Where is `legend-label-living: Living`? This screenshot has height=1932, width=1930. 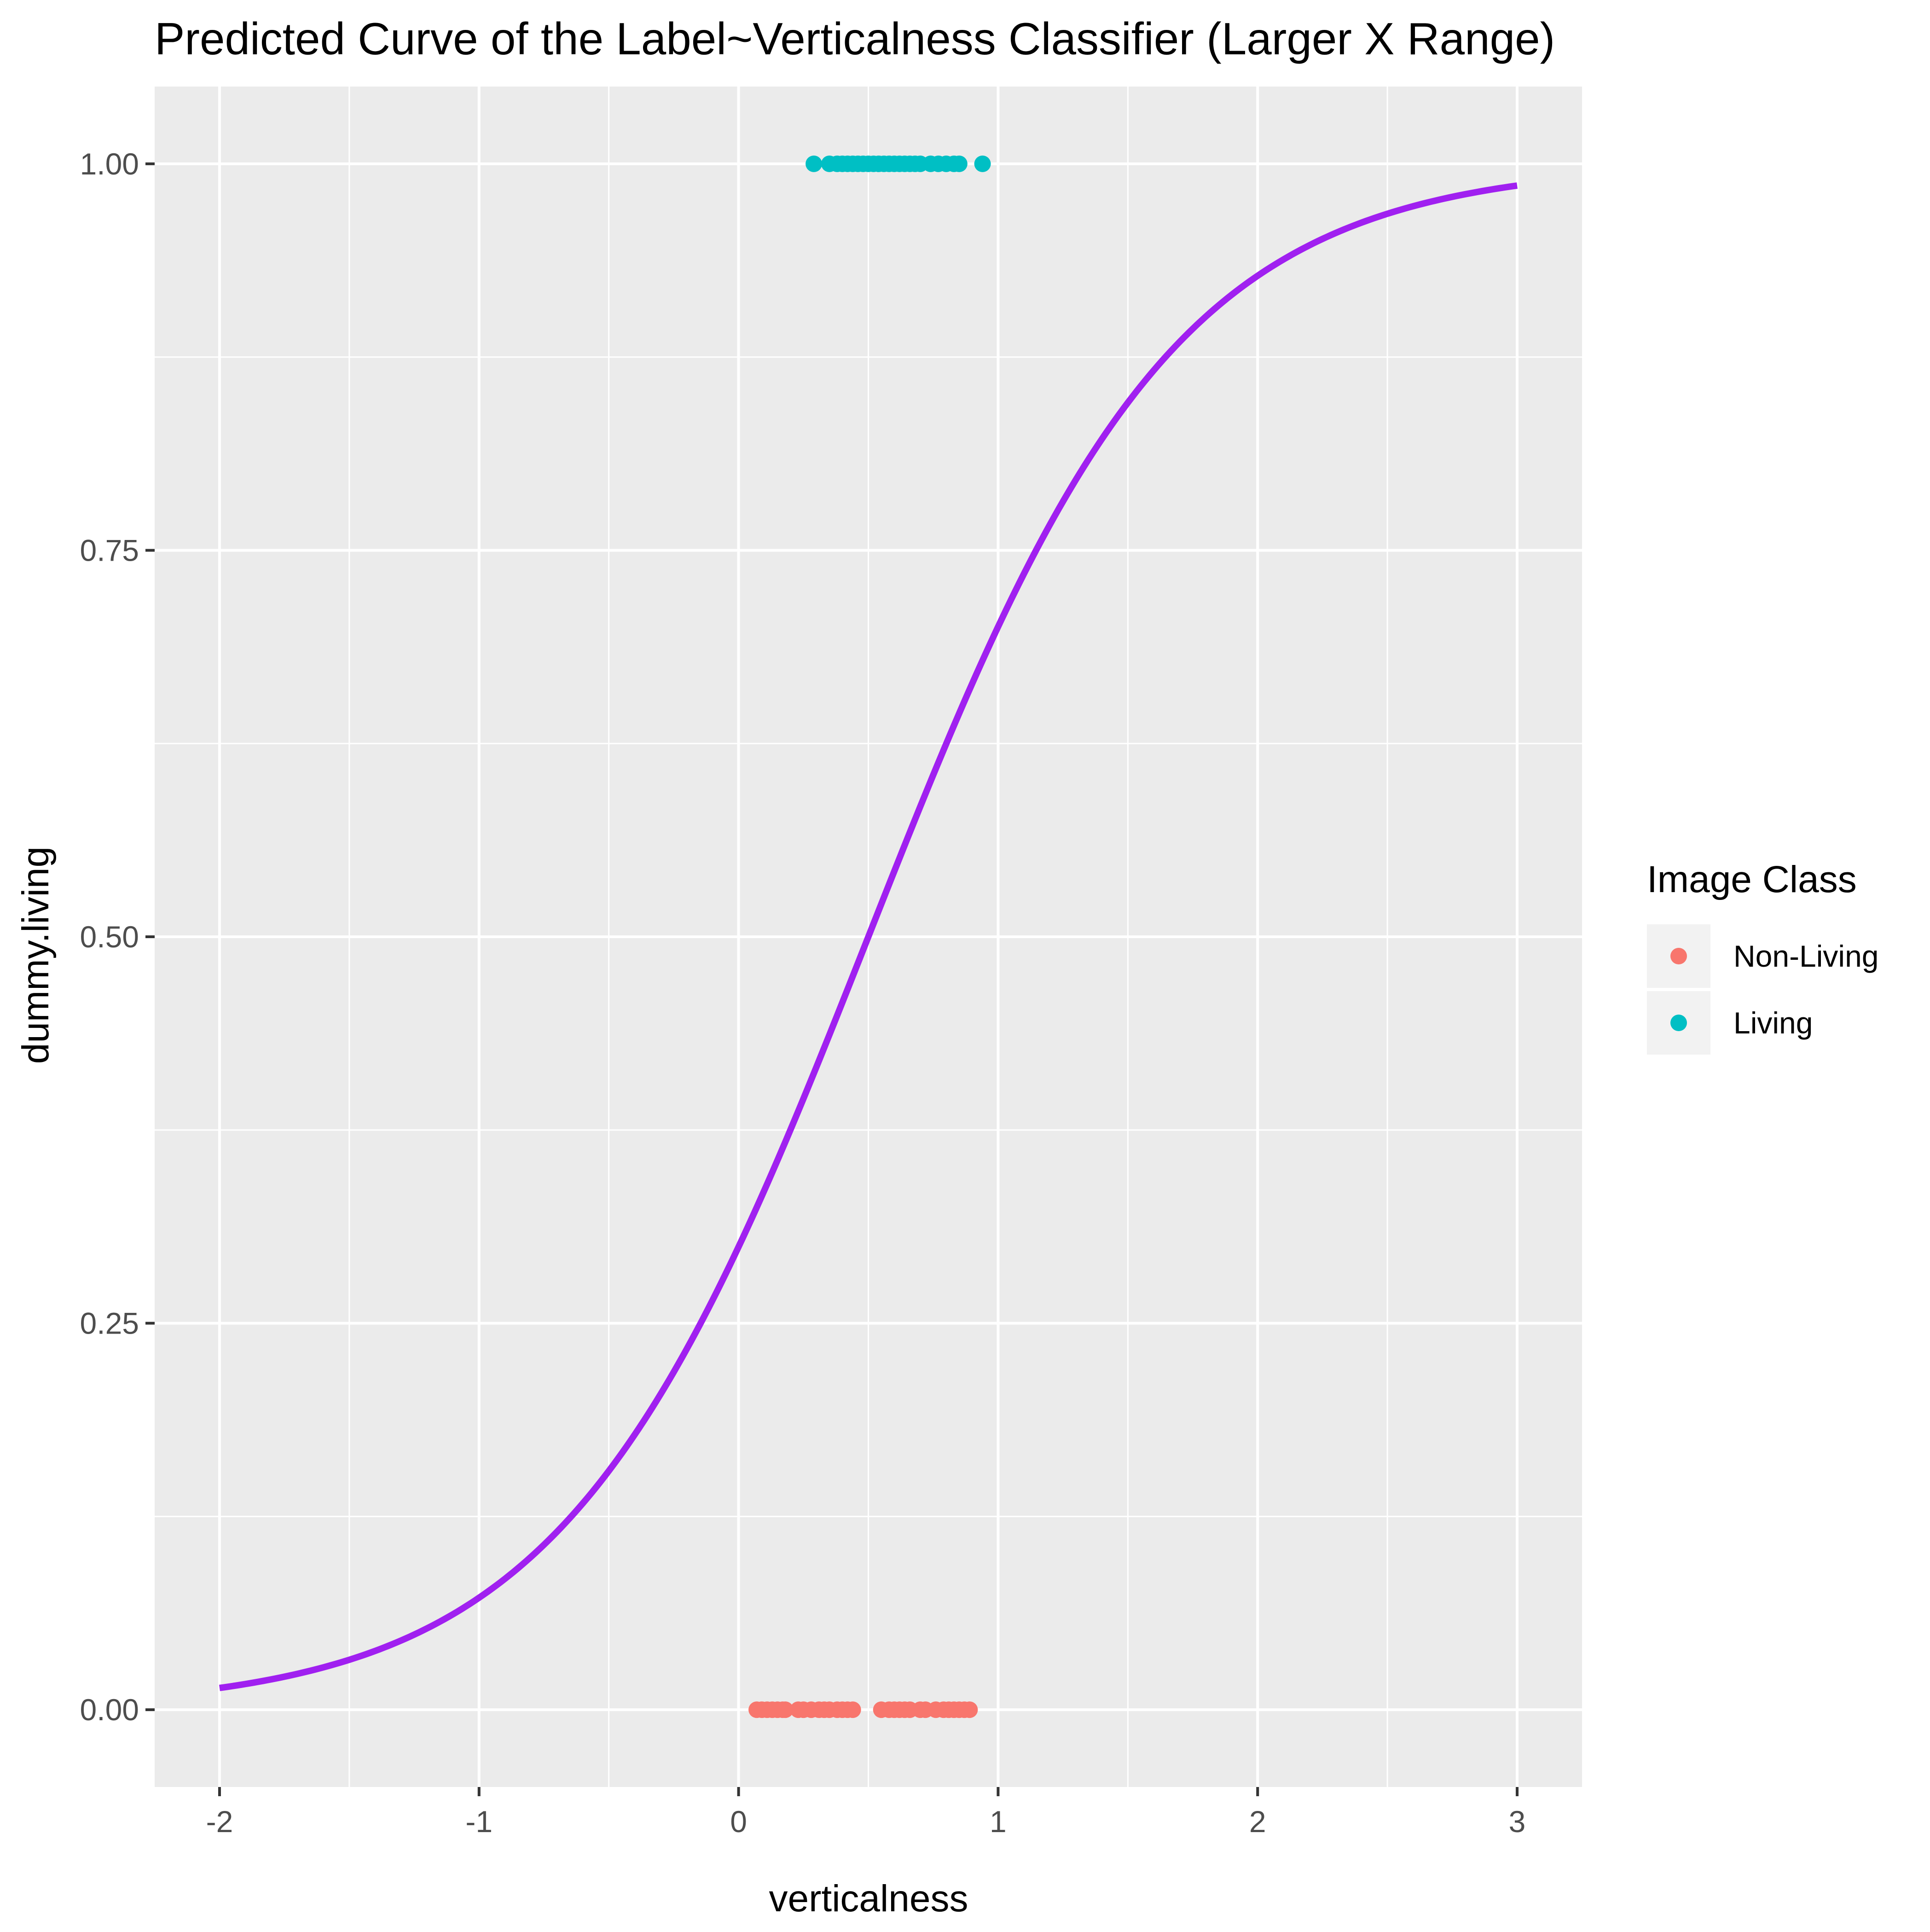
legend-label-living: Living is located at coordinates (1773, 1023).